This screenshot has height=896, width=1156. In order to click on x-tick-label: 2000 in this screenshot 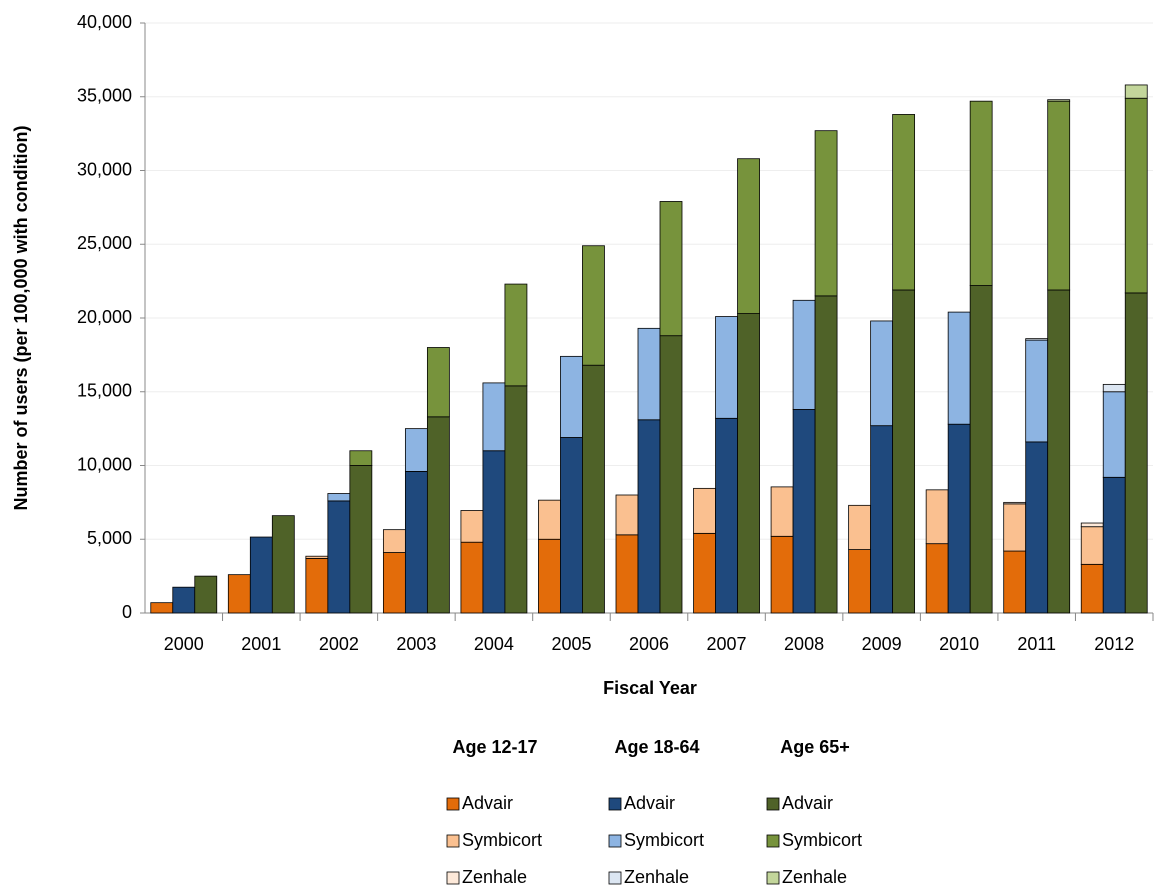, I will do `click(184, 644)`.